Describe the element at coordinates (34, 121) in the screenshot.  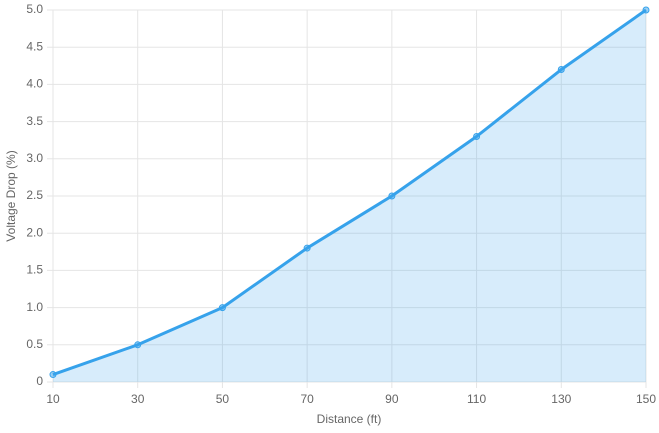
I see `y-tick-label: 3.5` at that location.